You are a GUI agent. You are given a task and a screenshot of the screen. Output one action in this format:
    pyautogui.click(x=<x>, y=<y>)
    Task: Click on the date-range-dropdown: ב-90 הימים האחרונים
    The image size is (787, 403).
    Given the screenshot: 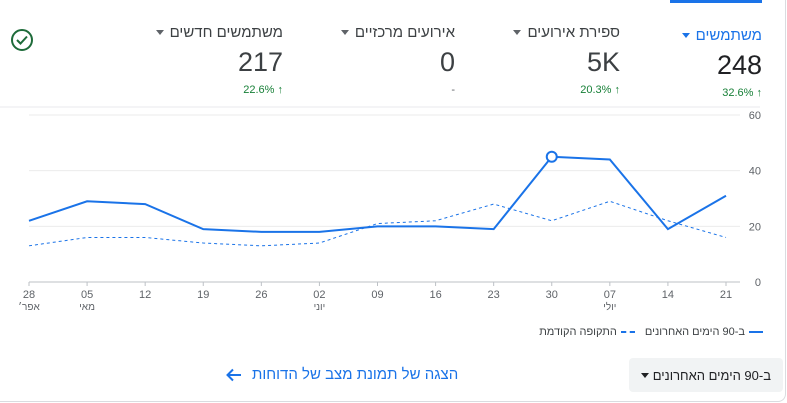 What is the action you would take?
    pyautogui.click(x=706, y=375)
    